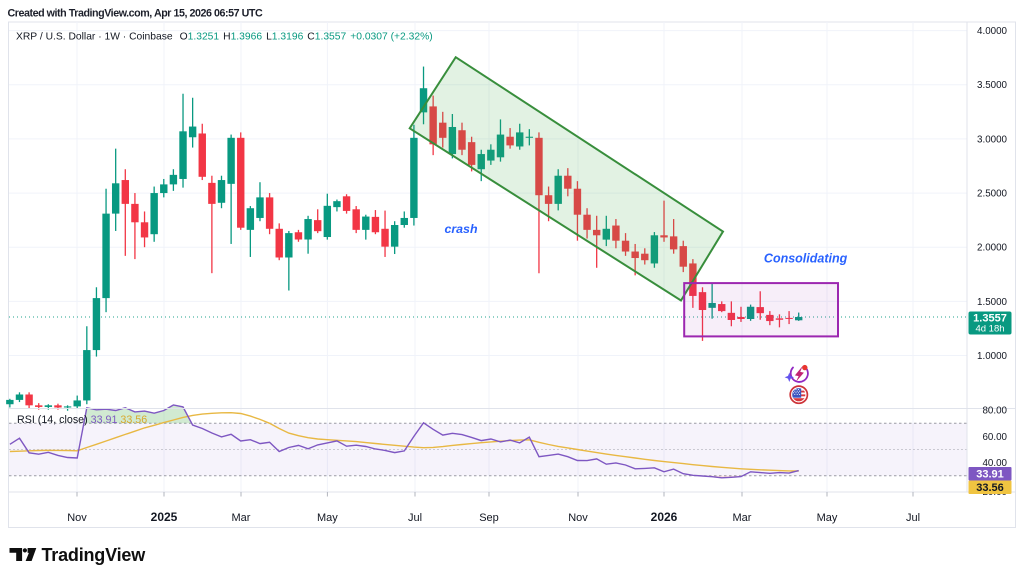 This screenshot has height=581, width=1024. What do you see at coordinates (94, 555) in the screenshot?
I see `svg-text: TradingView` at bounding box center [94, 555].